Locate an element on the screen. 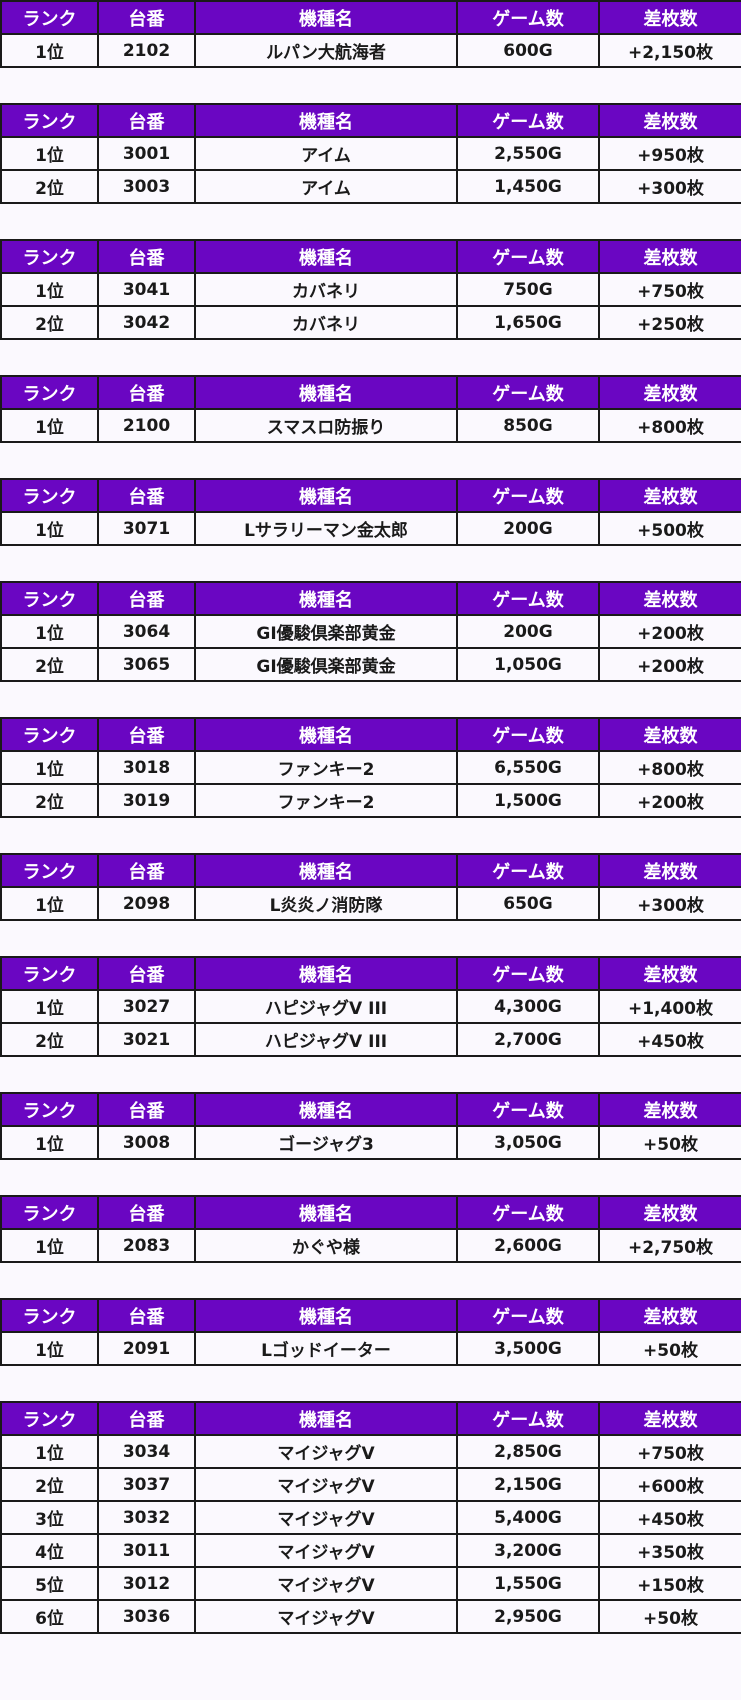 This screenshot has height=1700, width=741. coin-diff-cell: +1,400枚 is located at coordinates (669, 1006).